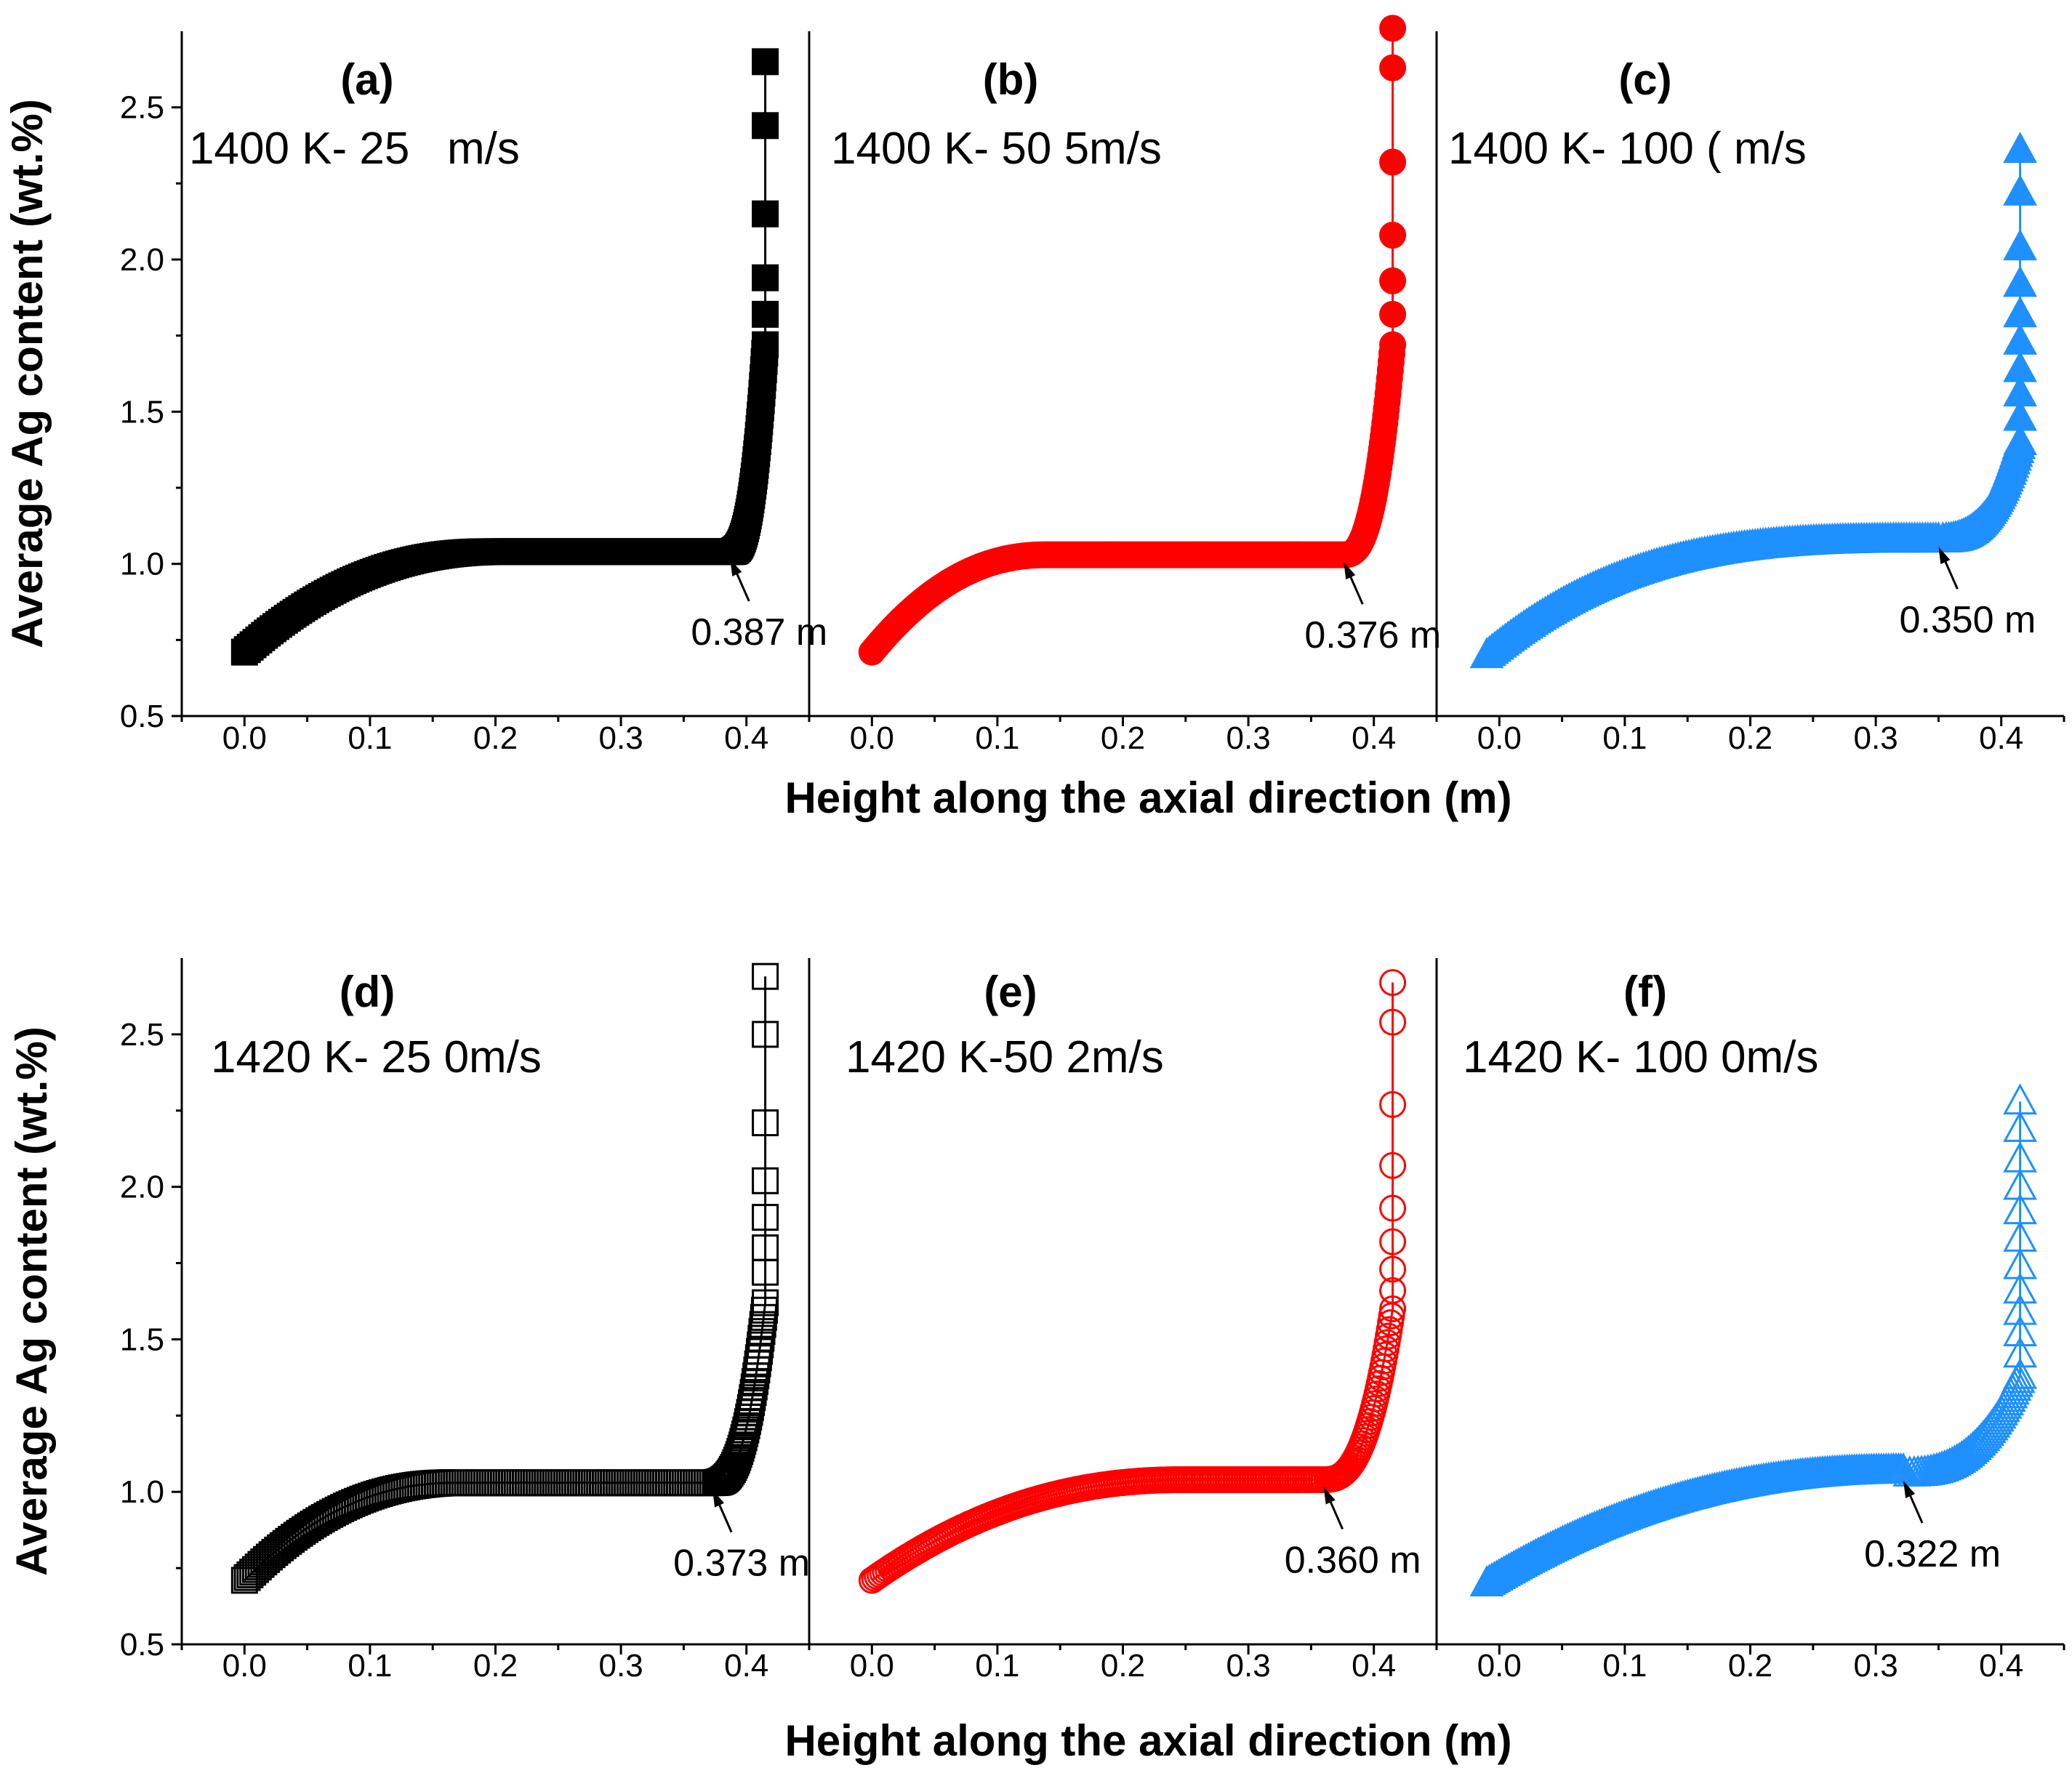 This screenshot has height=1789, width=2072. Describe the element at coordinates (1627, 149) in the screenshot. I see `panel-condition: 1400 K- 100 ( m/s` at that location.